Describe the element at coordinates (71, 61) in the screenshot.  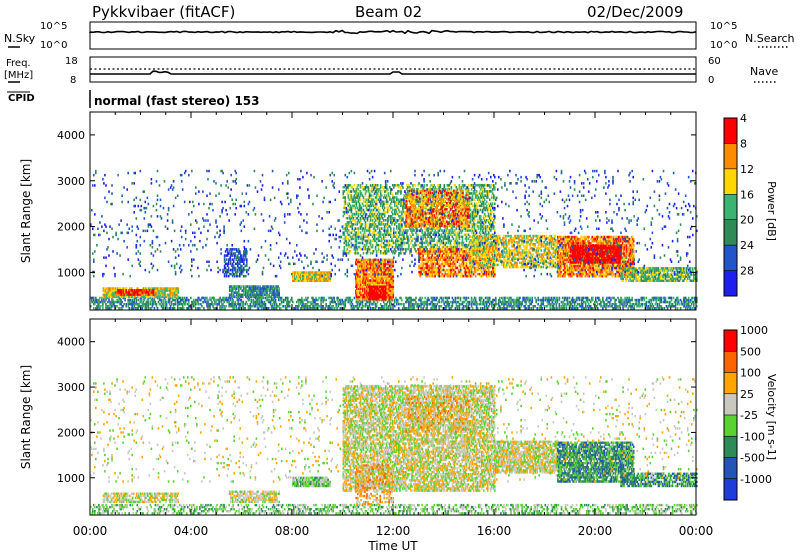
I see `freq-tick-top: 18` at that location.